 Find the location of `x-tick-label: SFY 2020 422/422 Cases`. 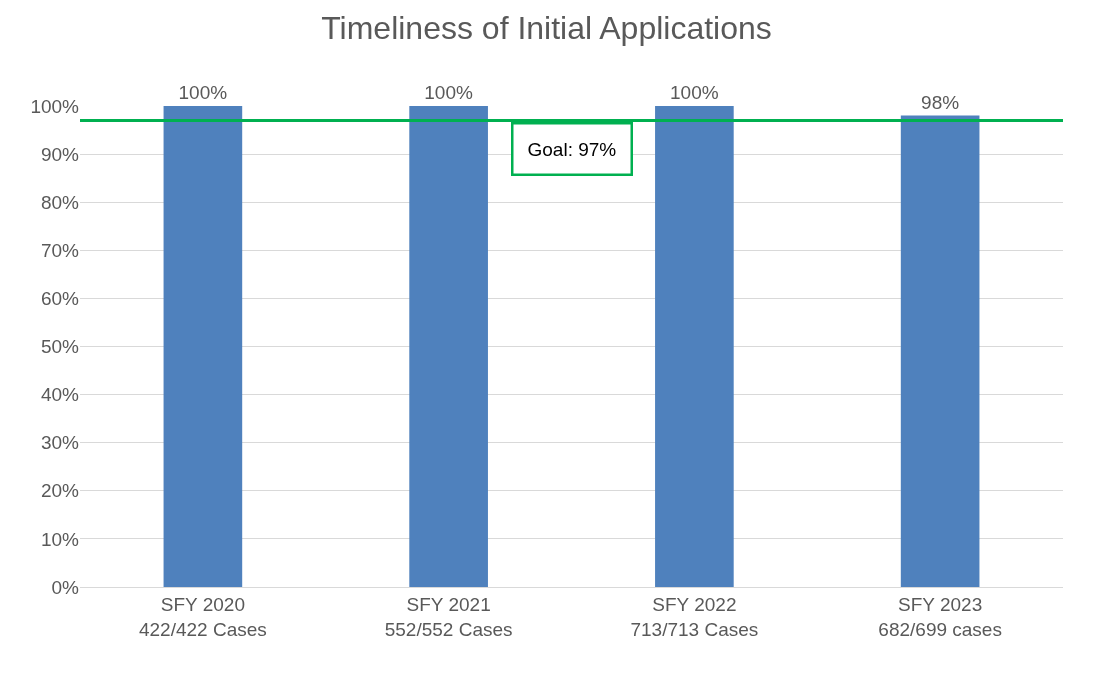

x-tick-label: SFY 2020 422/422 Cases is located at coordinates (202, 616).